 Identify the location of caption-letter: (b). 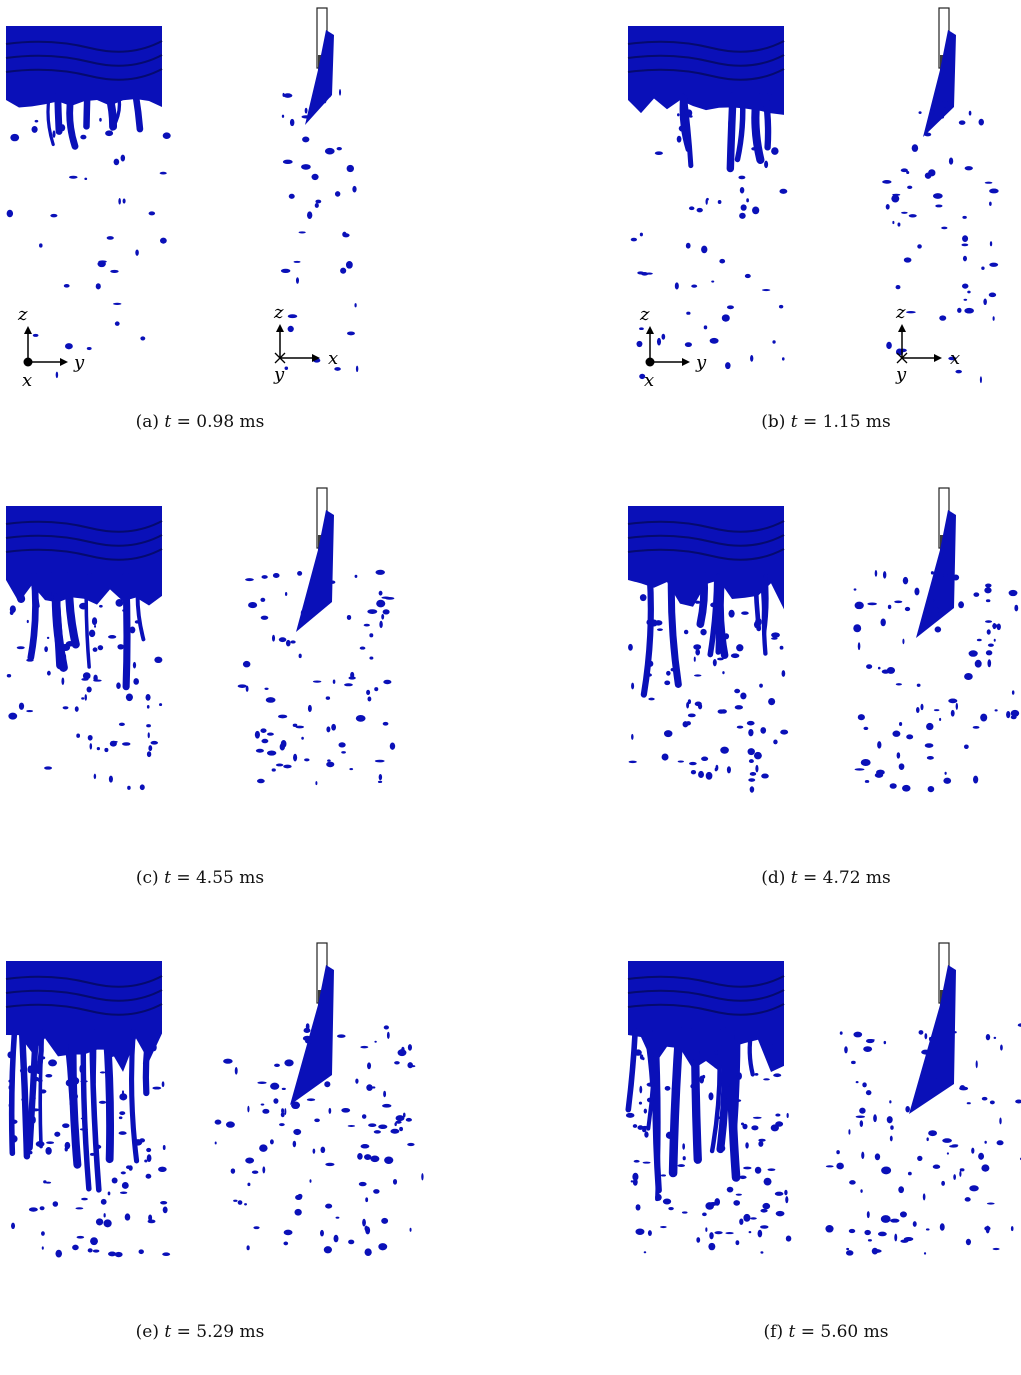
(773, 422).